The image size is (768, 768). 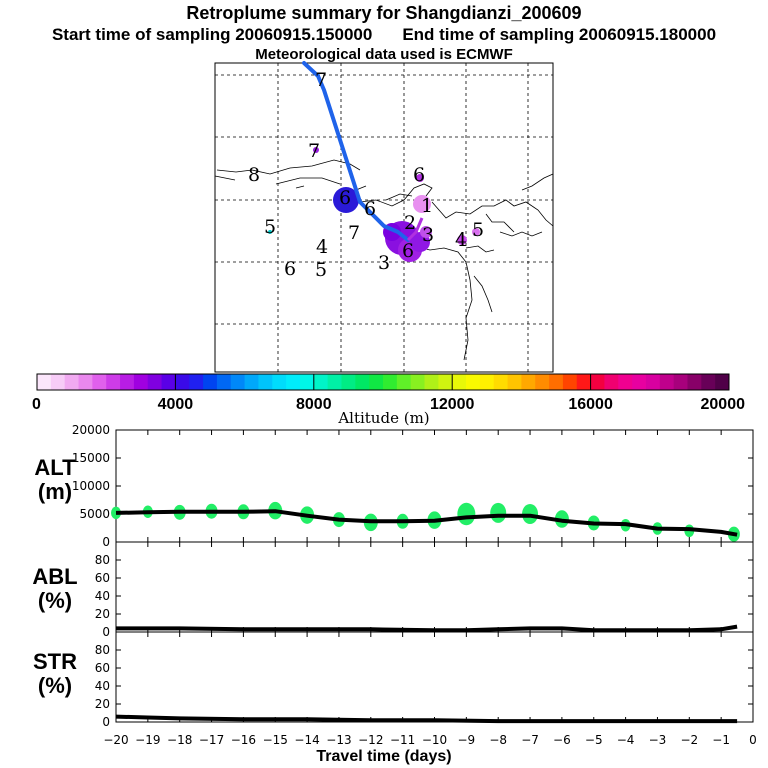 I want to click on alt-label-line1: ALT, so click(x=55, y=467).